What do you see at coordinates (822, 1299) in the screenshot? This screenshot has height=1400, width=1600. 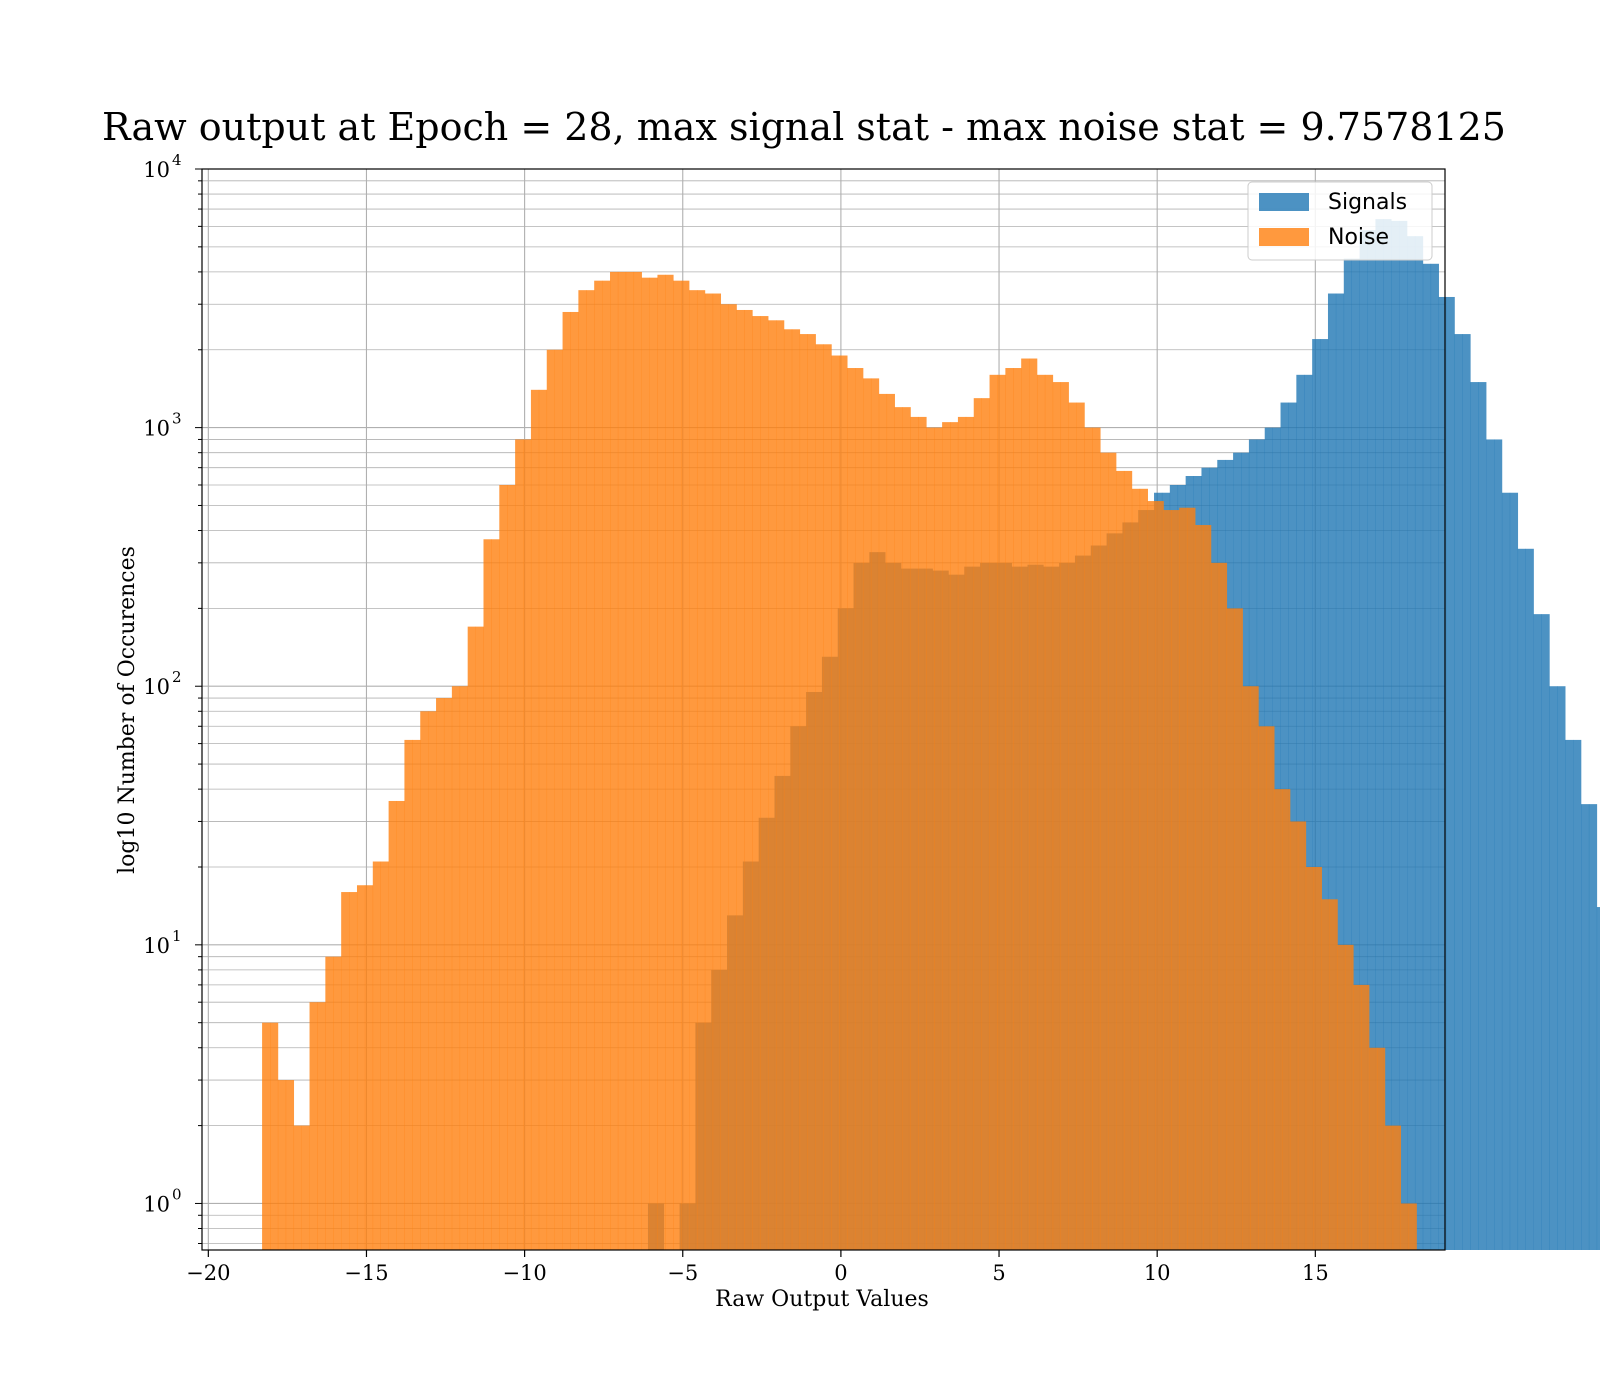 I see `x-axis-label: Raw Output Values` at bounding box center [822, 1299].